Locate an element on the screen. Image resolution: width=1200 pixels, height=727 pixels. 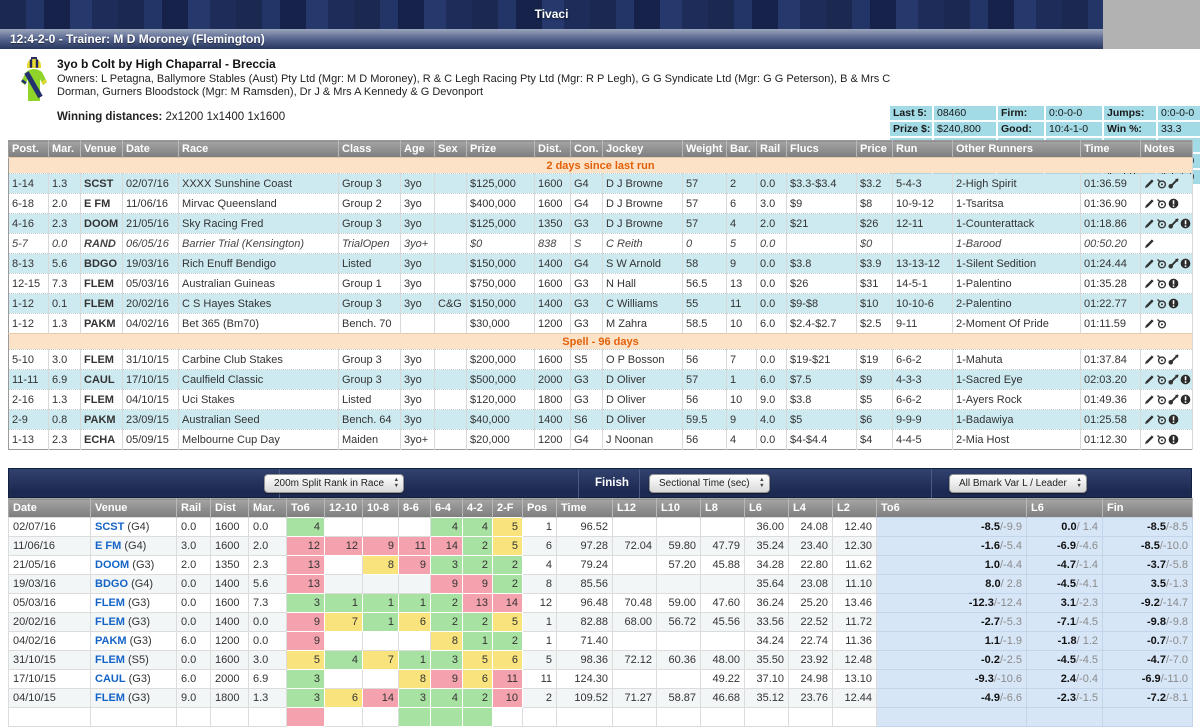
date-link: 20/02/16 is located at coordinates (49, 622).